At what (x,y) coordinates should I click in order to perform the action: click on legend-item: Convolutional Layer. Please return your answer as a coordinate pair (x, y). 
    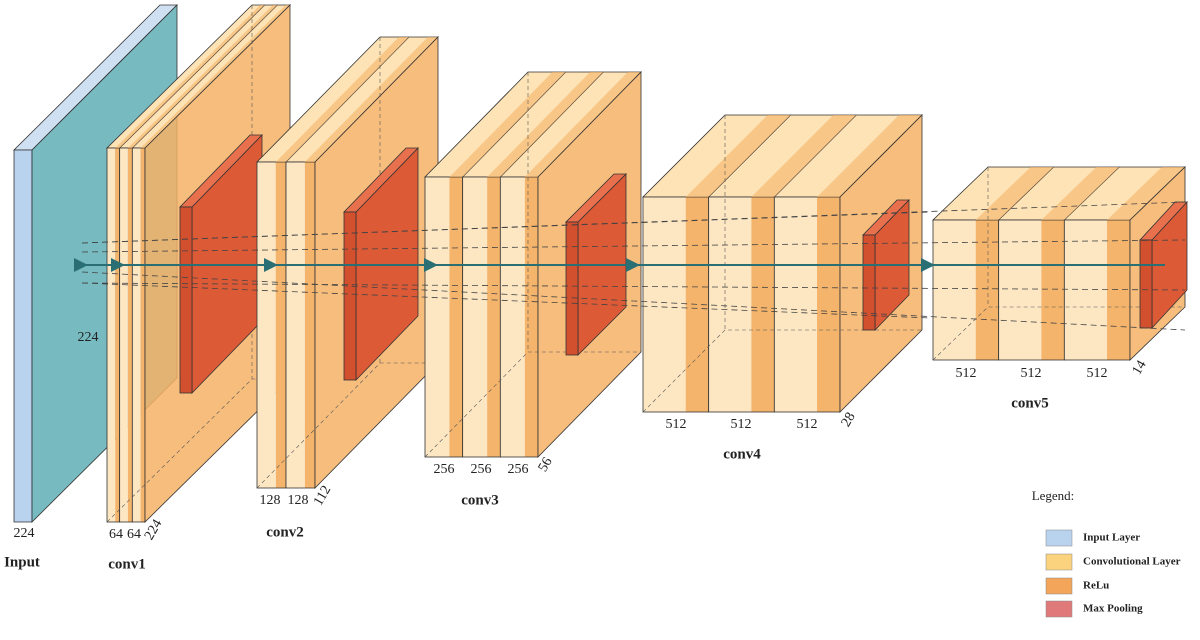
    Looking at the image, I should click on (1132, 562).